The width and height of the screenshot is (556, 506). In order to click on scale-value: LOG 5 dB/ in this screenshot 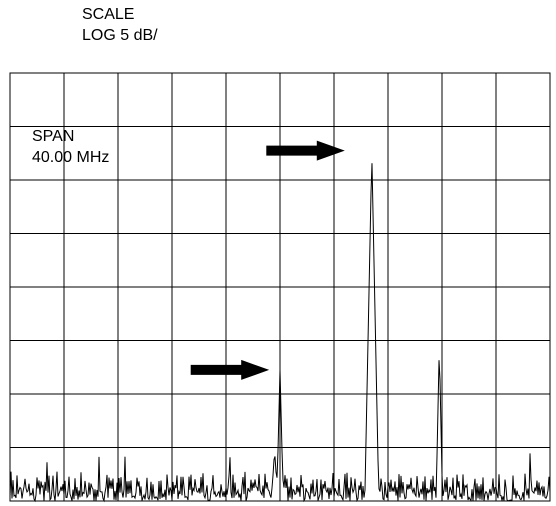, I will do `click(120, 35)`.